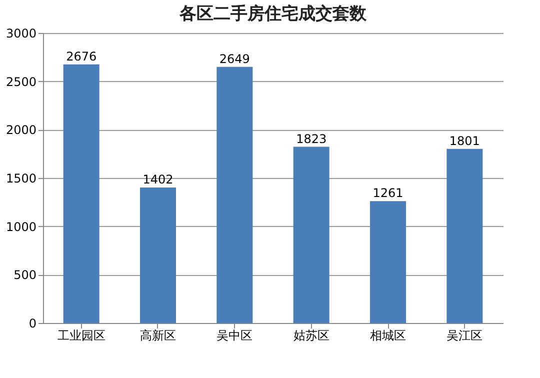 The height and width of the screenshot is (378, 540). What do you see at coordinates (21, 33) in the screenshot?
I see `y-tick-label: 3000` at bounding box center [21, 33].